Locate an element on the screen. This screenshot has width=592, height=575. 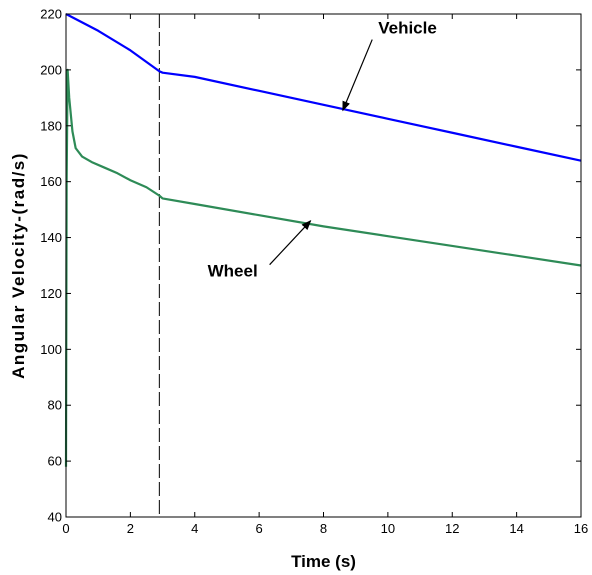
y-tick-label: 200 is located at coordinates (51, 69).